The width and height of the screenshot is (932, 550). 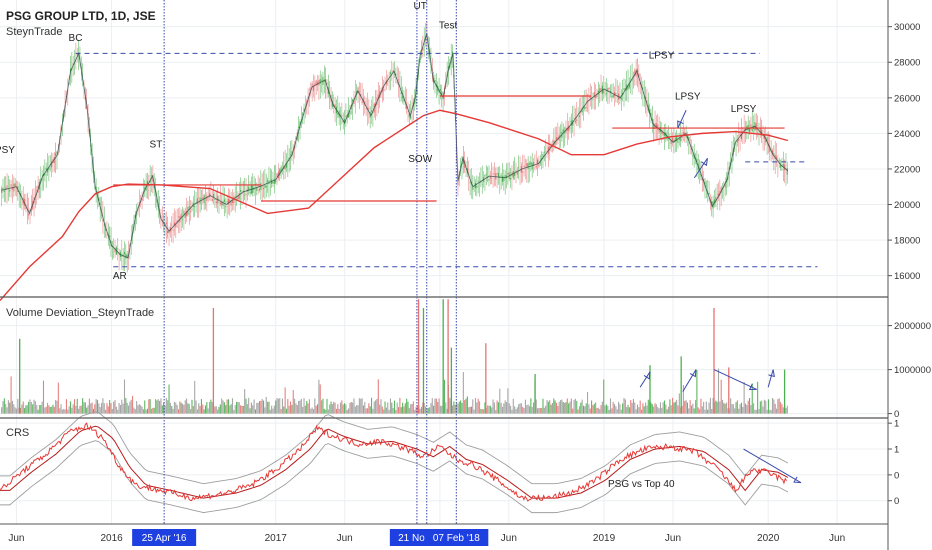 I want to click on annotation-label: UT, so click(x=420, y=6).